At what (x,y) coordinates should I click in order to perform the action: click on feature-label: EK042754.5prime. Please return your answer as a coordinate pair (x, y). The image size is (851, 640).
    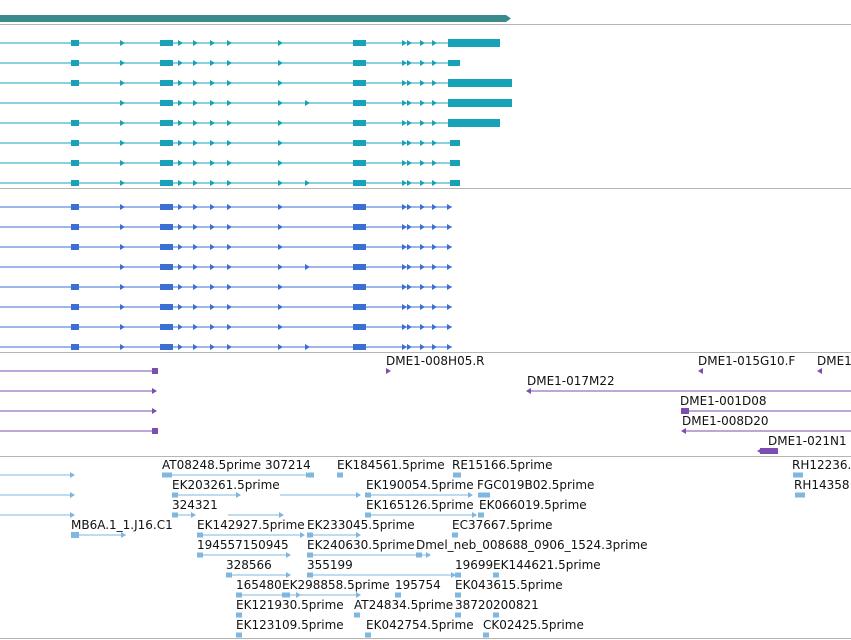
    Looking at the image, I should click on (420, 625).